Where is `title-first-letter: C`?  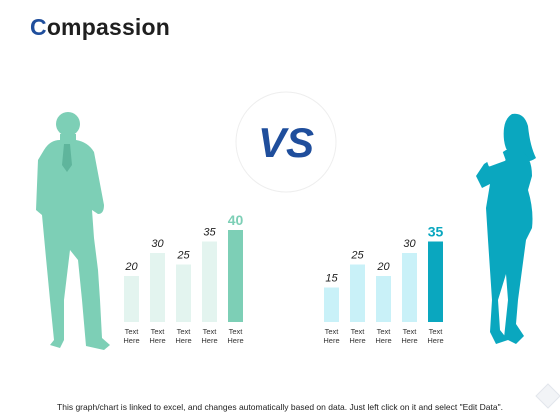
title-first-letter: C is located at coordinates (38, 27).